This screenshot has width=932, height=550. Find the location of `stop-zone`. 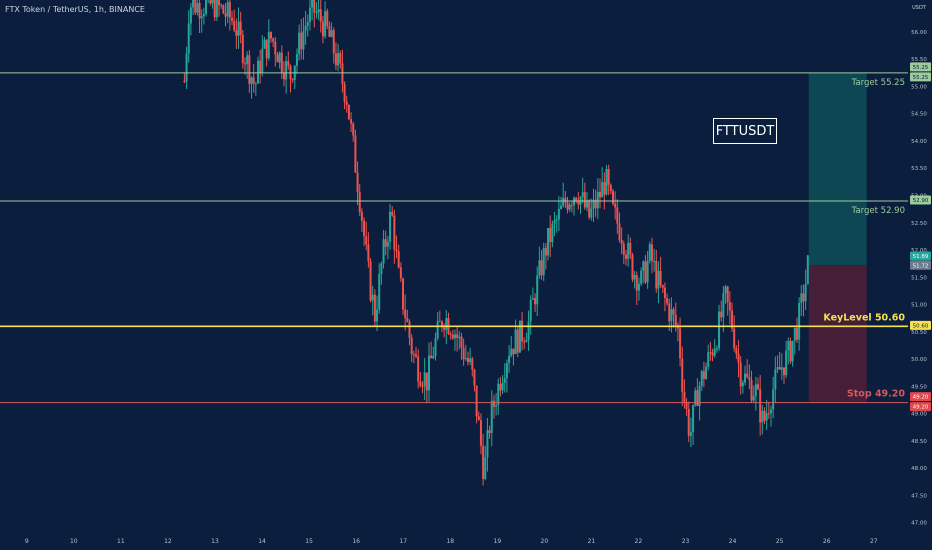

stop-zone is located at coordinates (837, 334).